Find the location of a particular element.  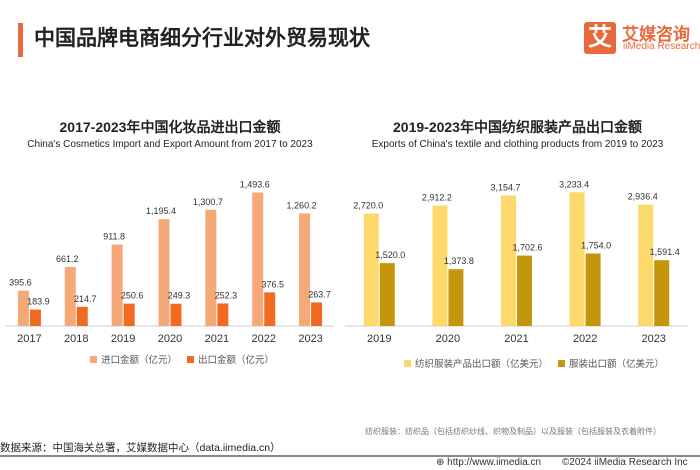

chart-1-data-label: 252.3 is located at coordinates (226, 295).